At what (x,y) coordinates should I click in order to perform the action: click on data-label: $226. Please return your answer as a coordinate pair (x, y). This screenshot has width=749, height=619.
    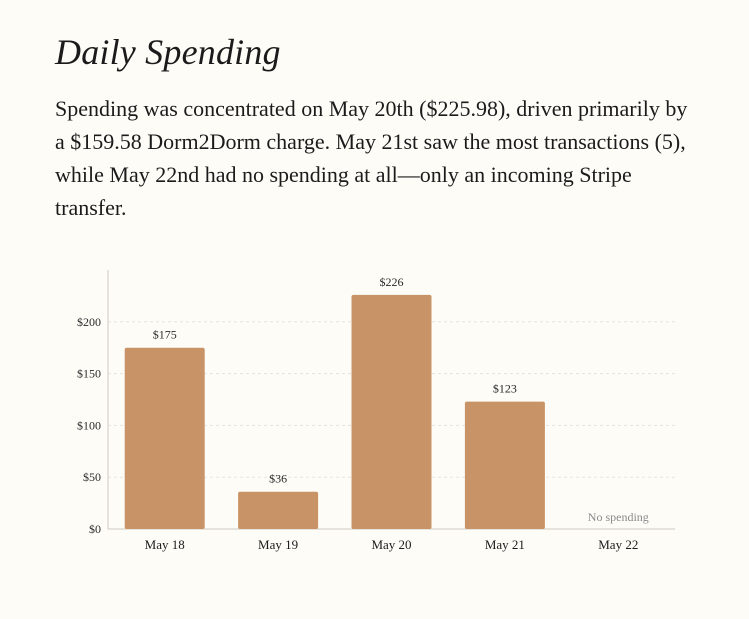
    Looking at the image, I should click on (392, 282).